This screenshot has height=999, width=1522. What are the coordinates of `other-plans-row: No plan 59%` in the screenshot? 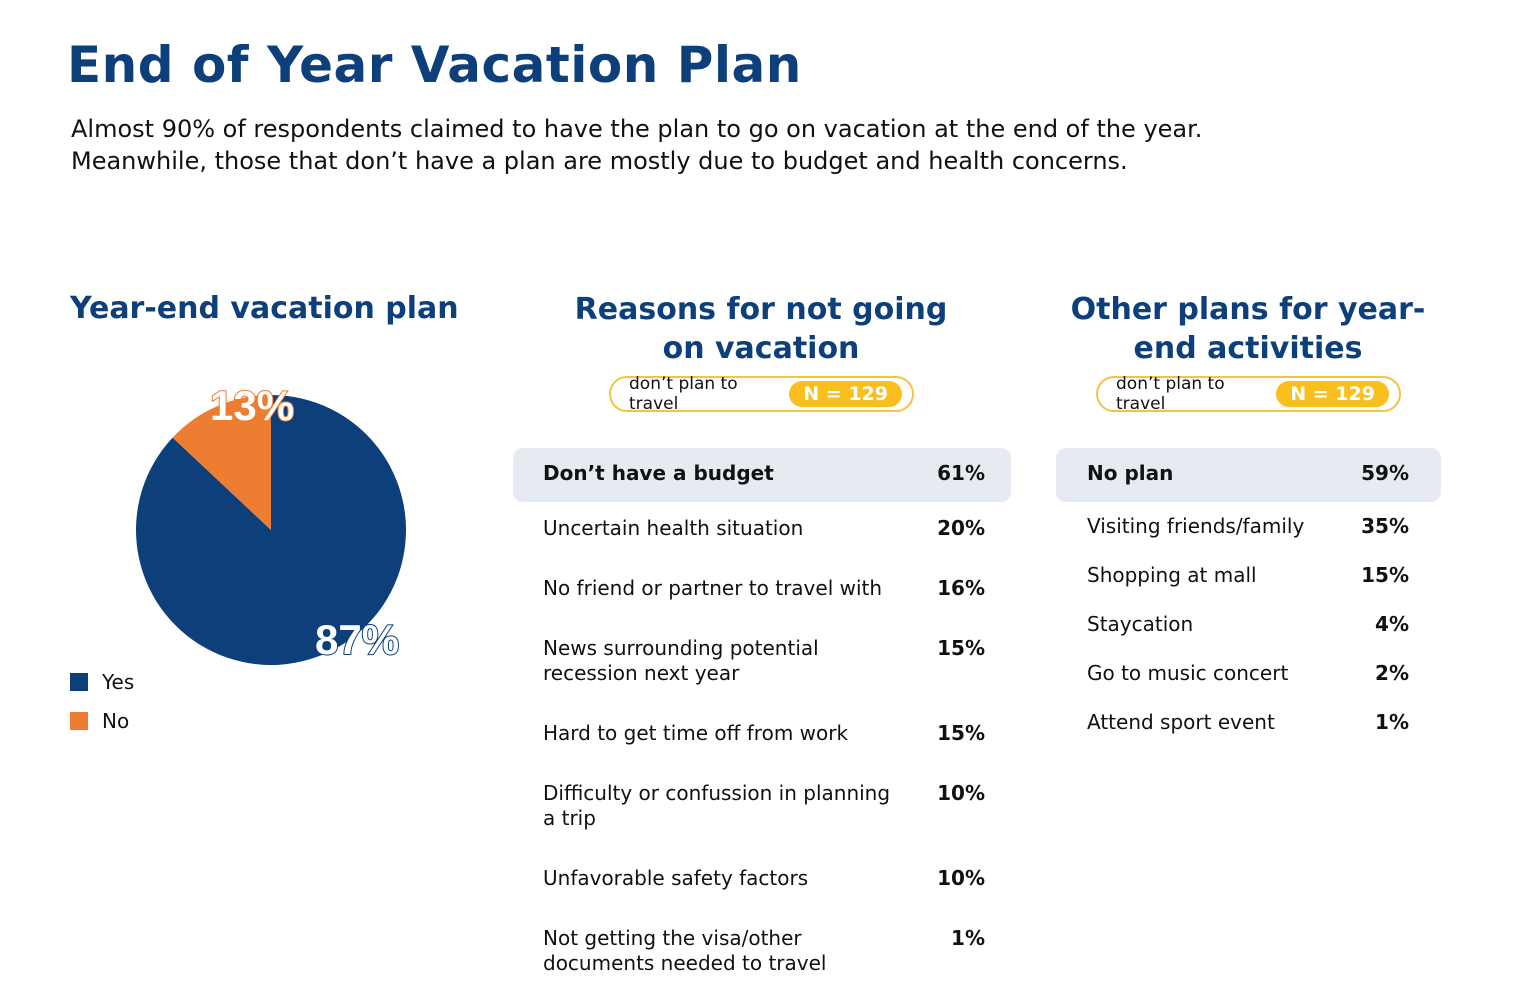 It's located at (1248, 475).